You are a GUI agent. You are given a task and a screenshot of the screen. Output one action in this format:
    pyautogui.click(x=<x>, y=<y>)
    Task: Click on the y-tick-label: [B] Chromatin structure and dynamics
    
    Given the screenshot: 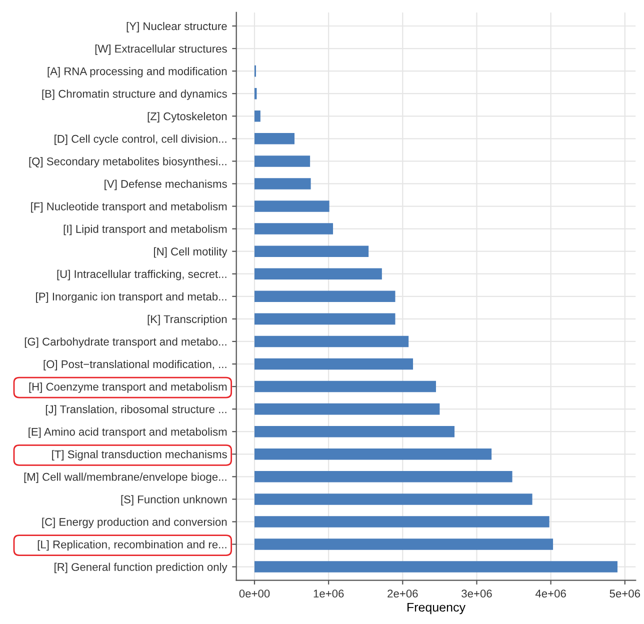 What is the action you would take?
    pyautogui.click(x=134, y=95)
    